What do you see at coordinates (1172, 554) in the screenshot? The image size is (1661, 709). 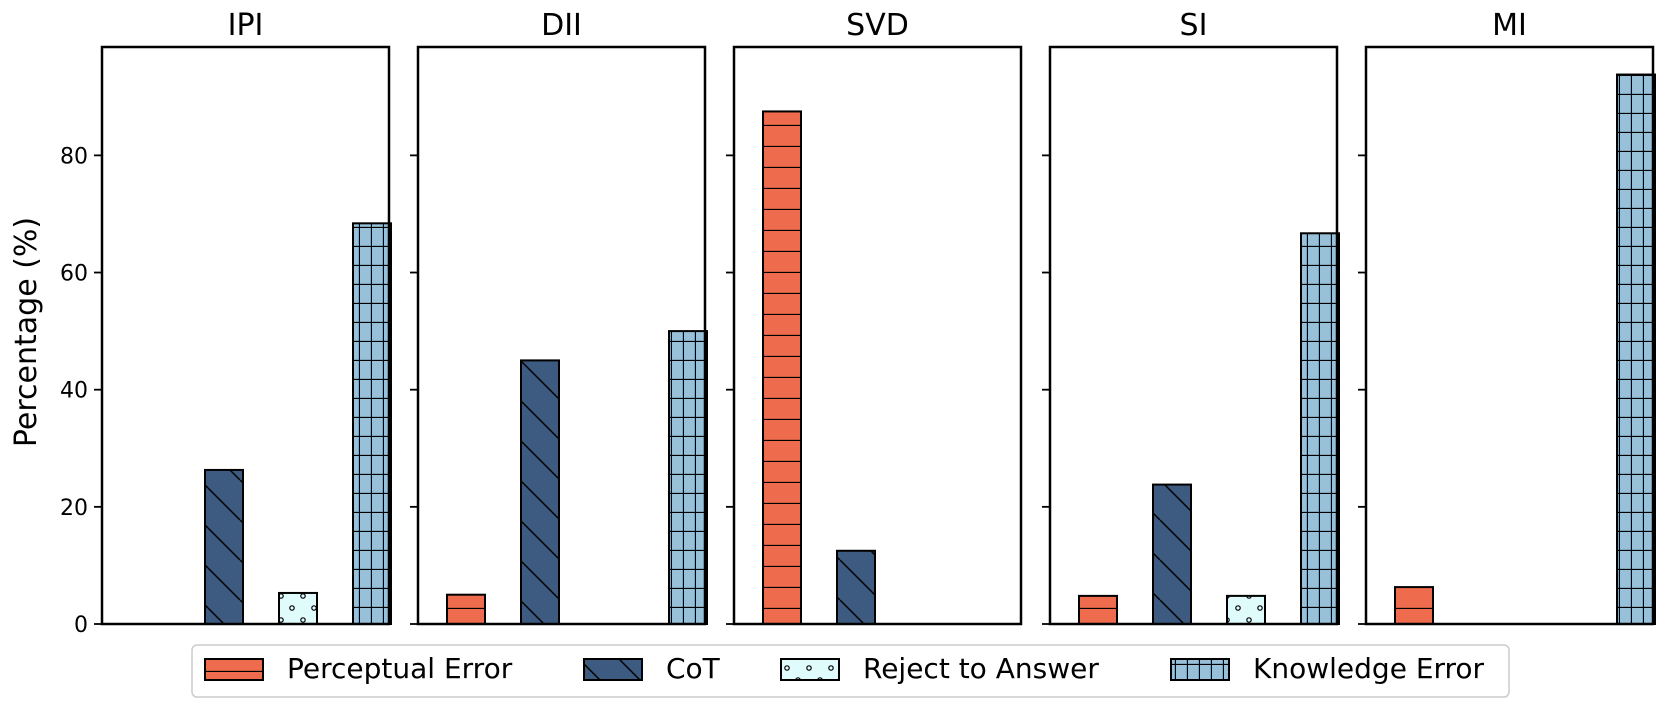 I see `bar-si-cot-hatch` at bounding box center [1172, 554].